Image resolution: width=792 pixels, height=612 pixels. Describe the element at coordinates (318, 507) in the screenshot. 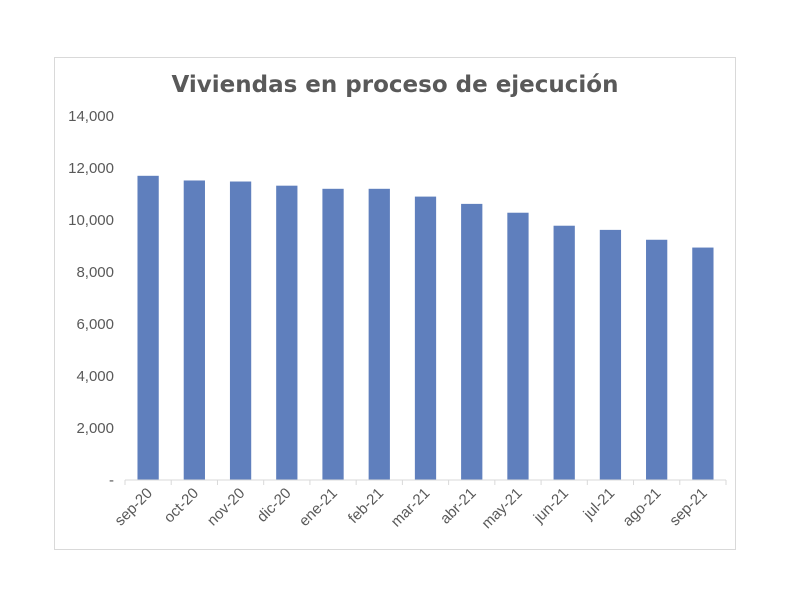

I see `x-tick-label: ene-21` at that location.